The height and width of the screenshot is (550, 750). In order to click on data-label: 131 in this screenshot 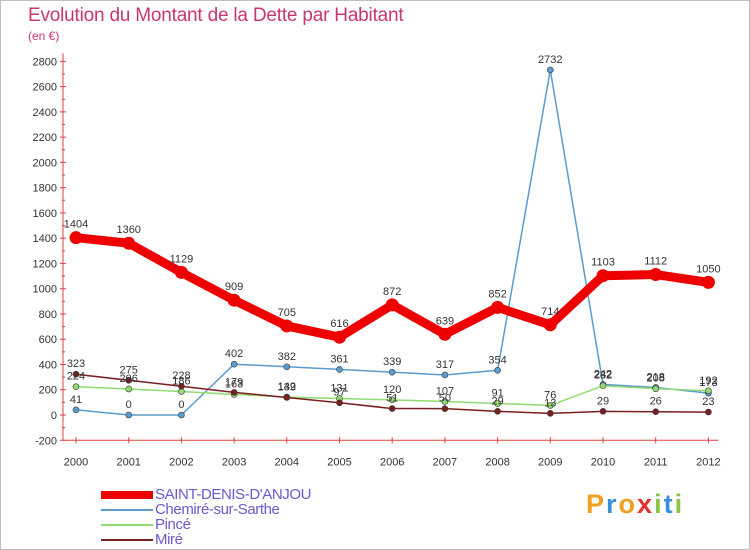, I will do `click(339, 388)`.